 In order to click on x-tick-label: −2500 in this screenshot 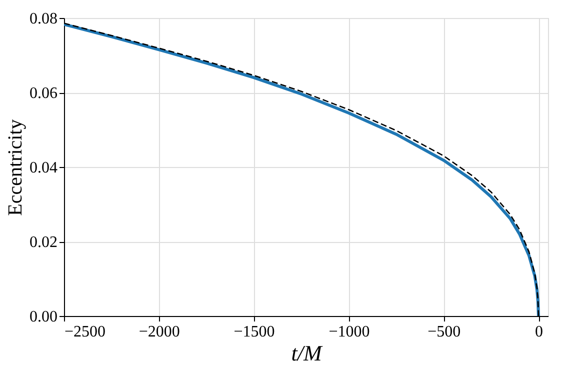, I will do `click(85, 332)`.